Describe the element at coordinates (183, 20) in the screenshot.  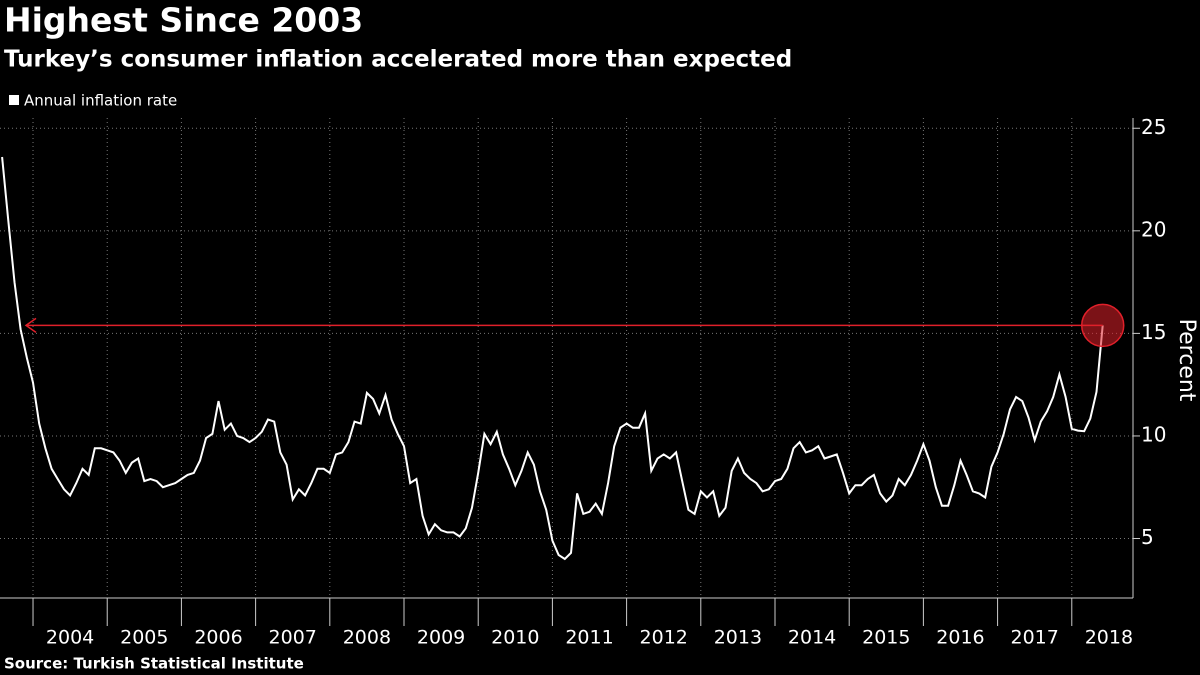
I see `chart-title: Highest Since 2003` at that location.